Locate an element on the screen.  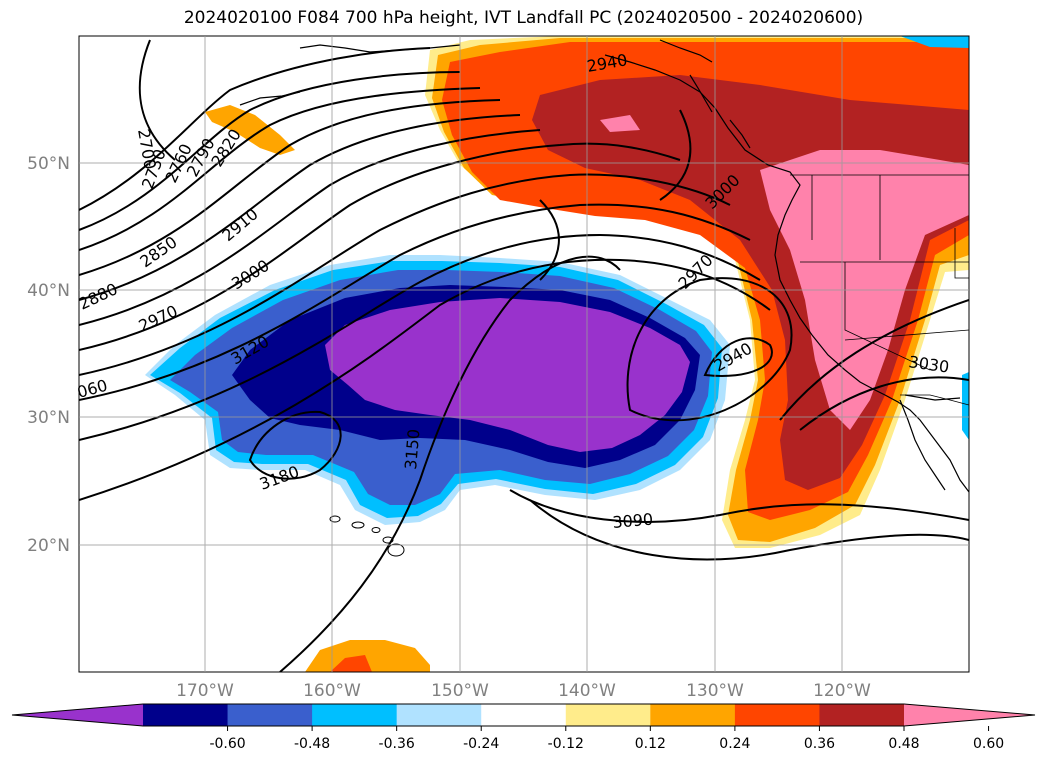
contour-label: 3150 is located at coordinates (412, 449).